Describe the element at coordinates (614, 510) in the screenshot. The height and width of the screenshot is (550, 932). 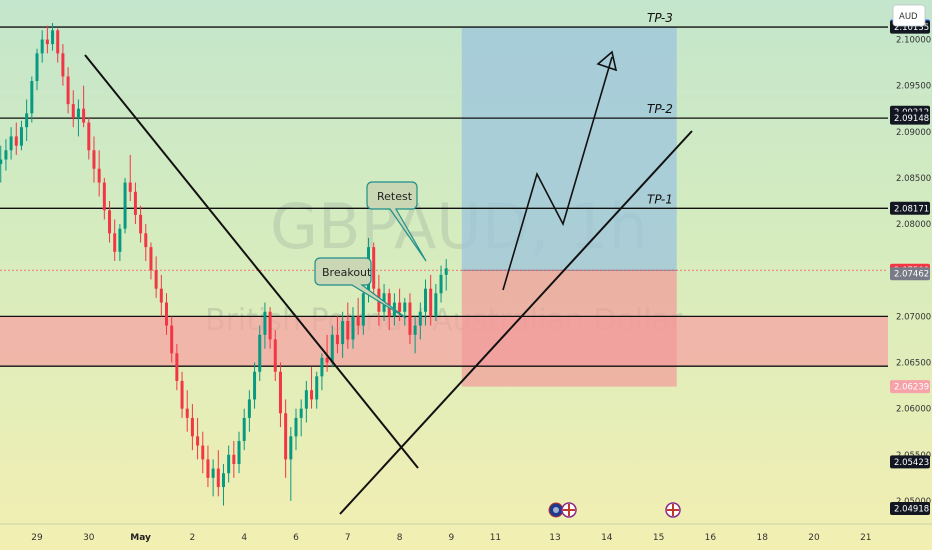
I see `economic-events` at that location.